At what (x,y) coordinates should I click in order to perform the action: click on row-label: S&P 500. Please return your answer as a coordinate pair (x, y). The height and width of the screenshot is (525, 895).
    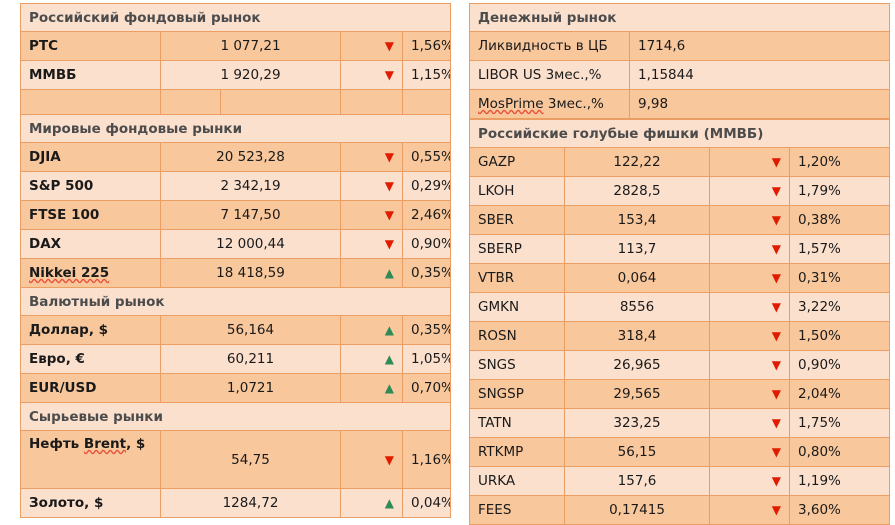
    Looking at the image, I should click on (90, 186).